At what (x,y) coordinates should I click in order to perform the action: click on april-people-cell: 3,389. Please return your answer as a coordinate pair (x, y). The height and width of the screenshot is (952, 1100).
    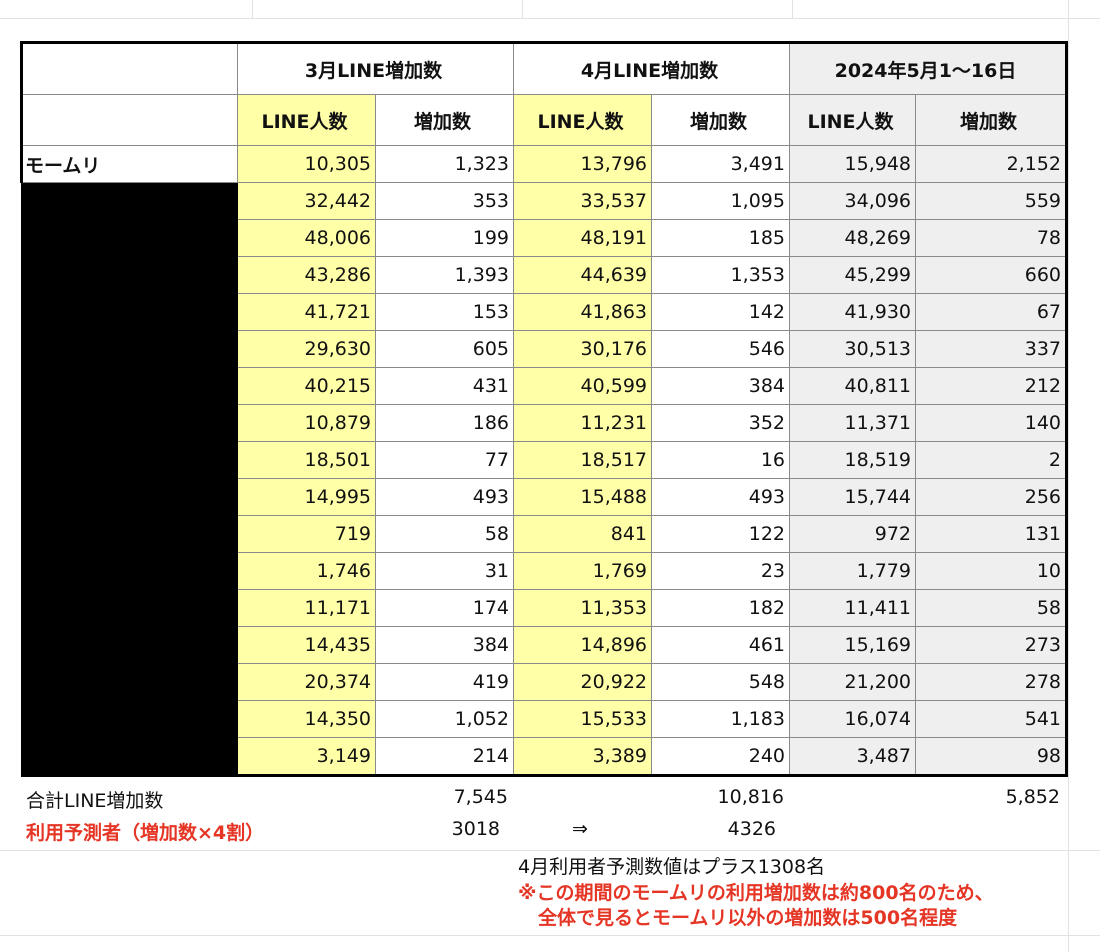
    Looking at the image, I should click on (582, 757).